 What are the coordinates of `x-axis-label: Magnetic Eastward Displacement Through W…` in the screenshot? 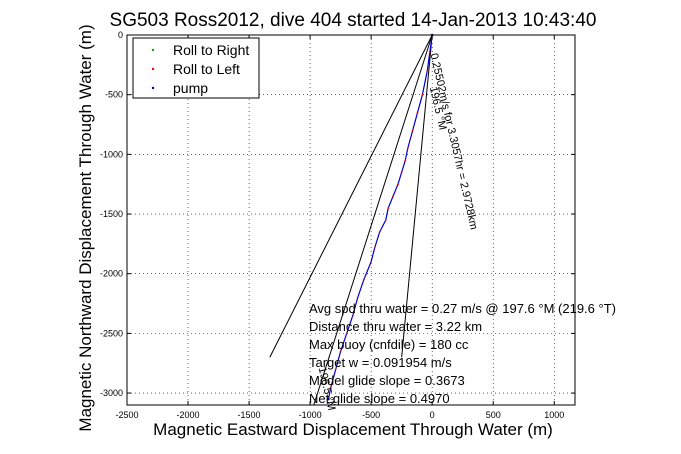 It's located at (353, 429).